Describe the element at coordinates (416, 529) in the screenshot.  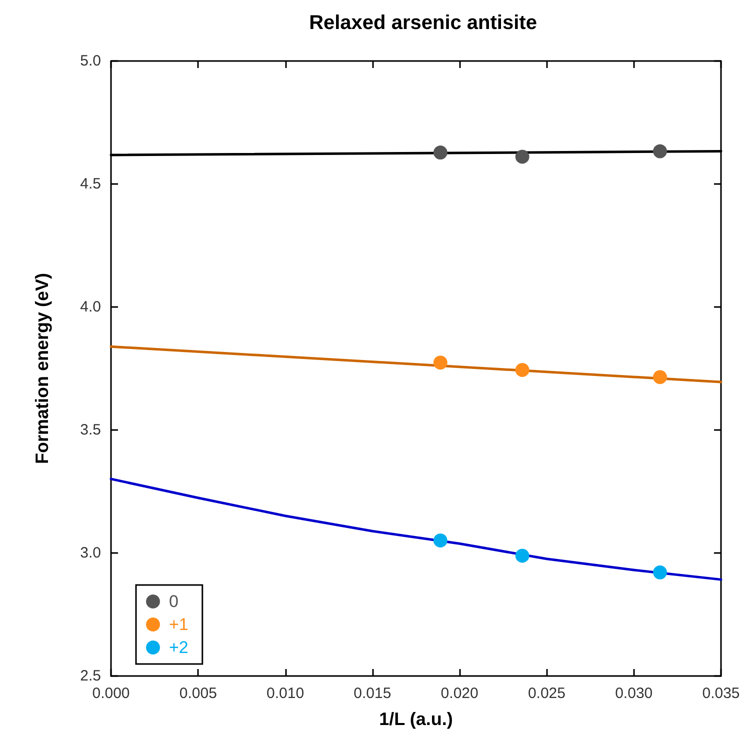
I see `line-series` at that location.